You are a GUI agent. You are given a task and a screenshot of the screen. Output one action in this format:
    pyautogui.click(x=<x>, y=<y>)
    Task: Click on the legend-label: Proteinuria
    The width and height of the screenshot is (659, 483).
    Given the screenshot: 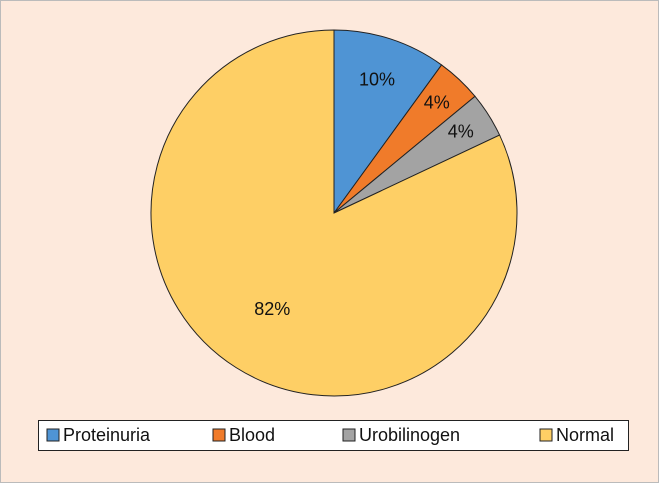 What is the action you would take?
    pyautogui.click(x=107, y=435)
    